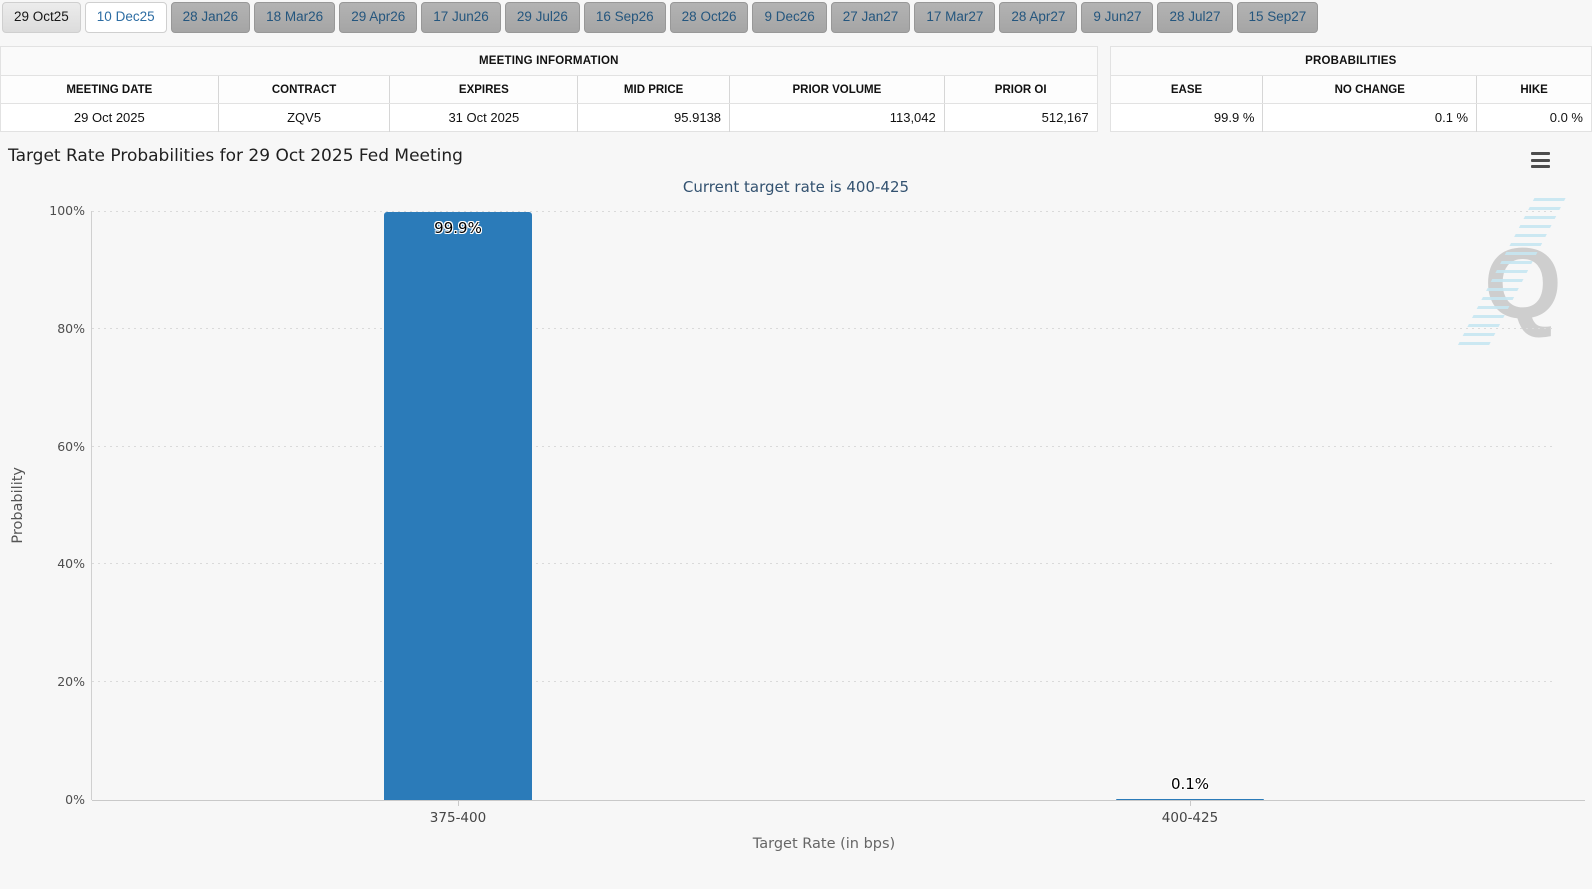 This screenshot has width=1592, height=889. What do you see at coordinates (824, 844) in the screenshot?
I see `x-axis-title: Target Rate (in bps)` at bounding box center [824, 844].